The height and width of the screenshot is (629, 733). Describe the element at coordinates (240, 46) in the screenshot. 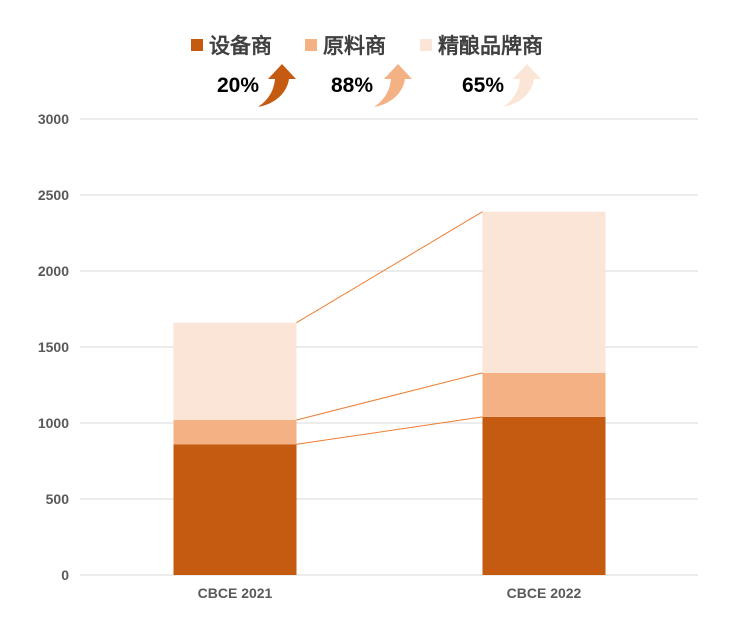

I see `legend-label: 设备商` at that location.